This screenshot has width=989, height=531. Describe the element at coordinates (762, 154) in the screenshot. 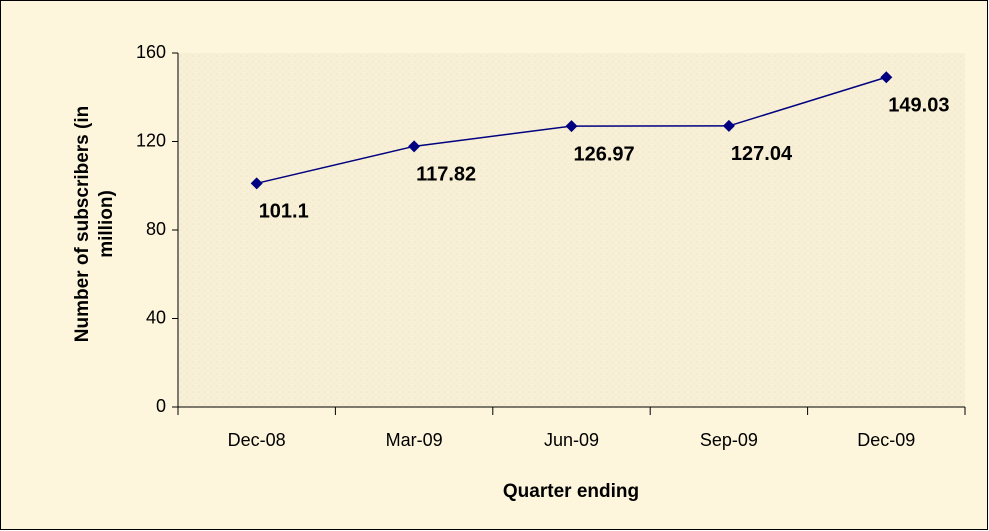

I see `data-label: 127.04` at that location.